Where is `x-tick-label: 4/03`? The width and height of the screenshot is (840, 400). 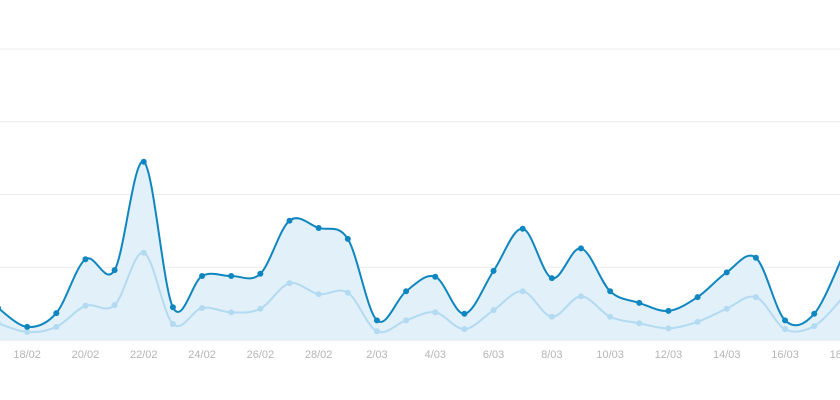
x-tick-label: 4/03 is located at coordinates (435, 355).